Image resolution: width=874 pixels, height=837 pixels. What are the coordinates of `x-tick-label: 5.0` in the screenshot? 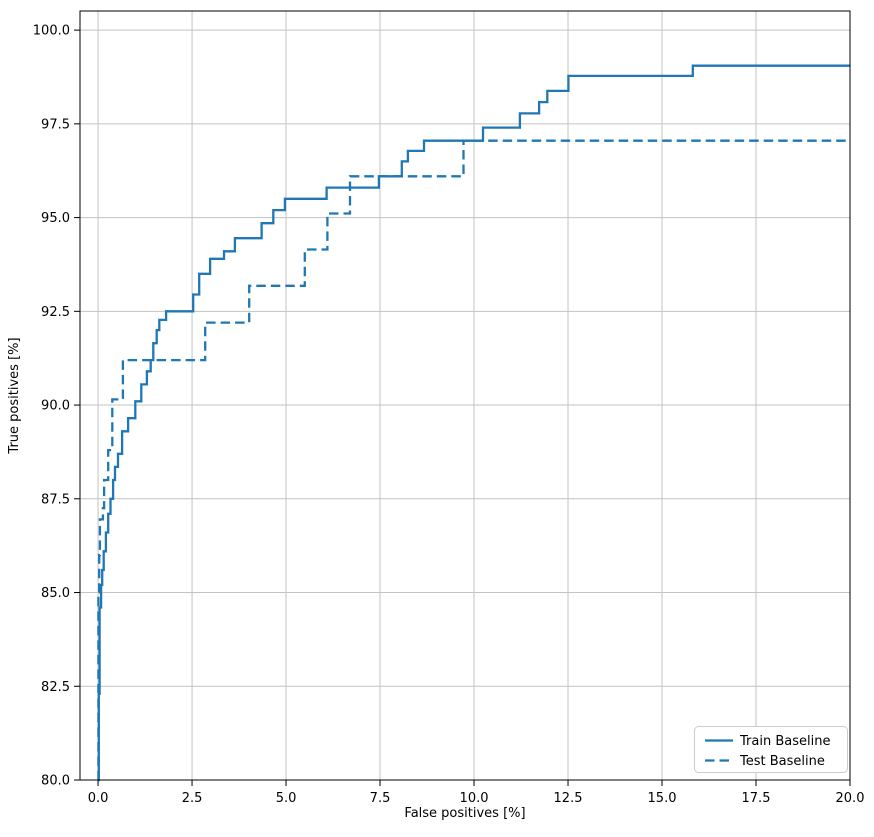 It's located at (286, 798).